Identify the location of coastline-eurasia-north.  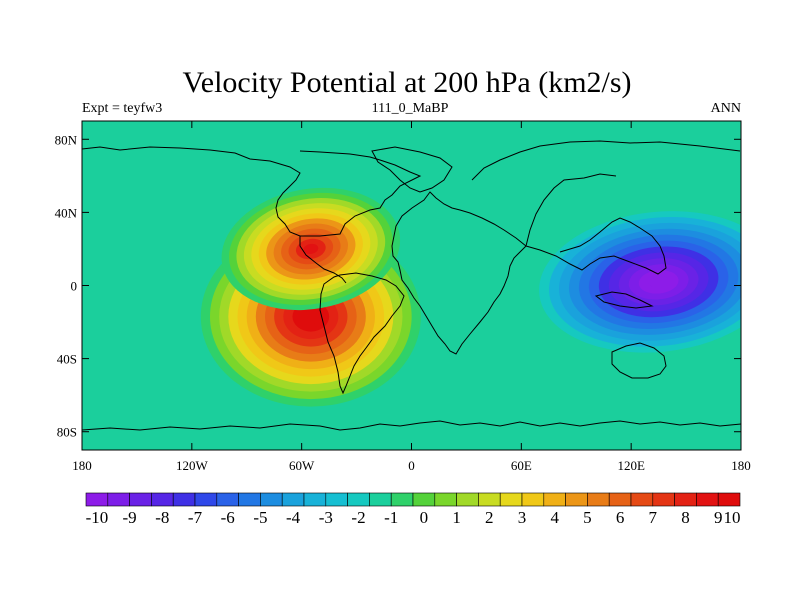
(606, 160).